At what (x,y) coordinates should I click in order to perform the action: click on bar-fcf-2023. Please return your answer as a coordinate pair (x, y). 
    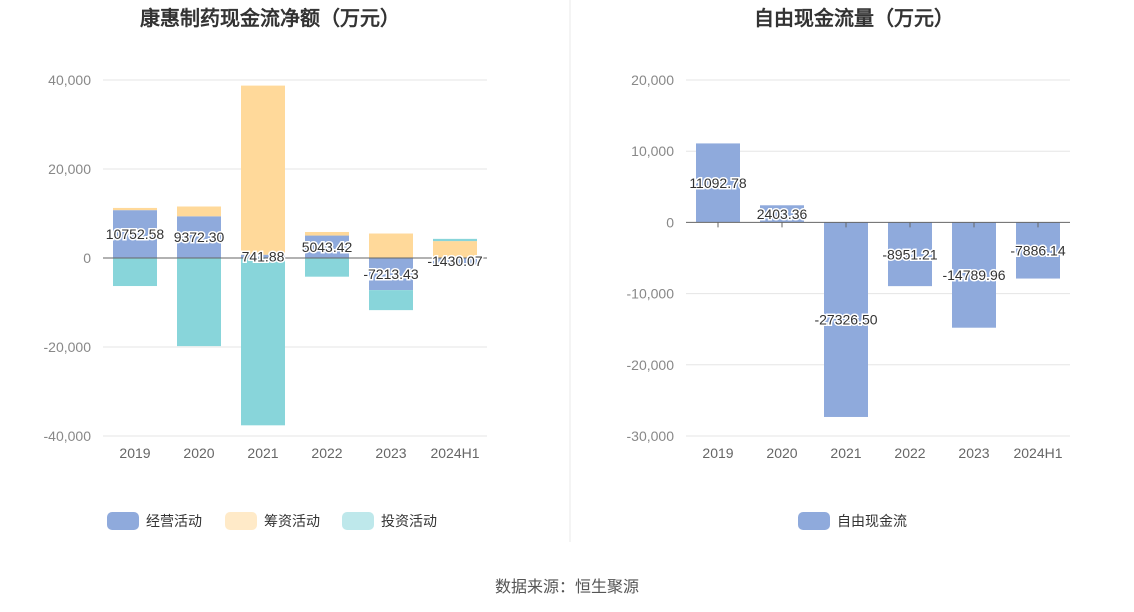
    Looking at the image, I should click on (974, 275).